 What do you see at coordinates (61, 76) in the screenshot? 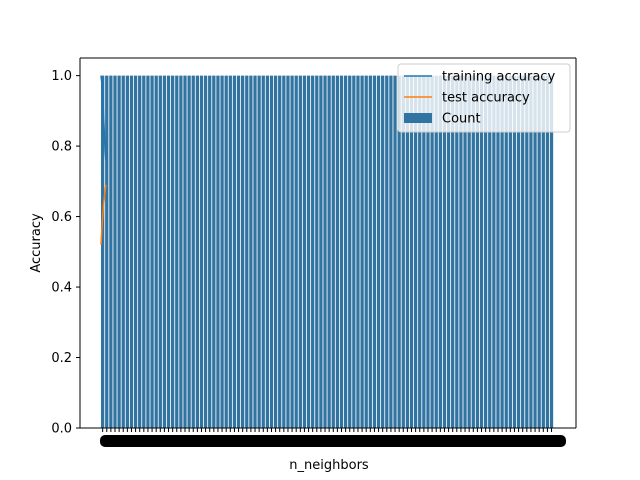
I see `y-tick-label: 1.0` at bounding box center [61, 76].